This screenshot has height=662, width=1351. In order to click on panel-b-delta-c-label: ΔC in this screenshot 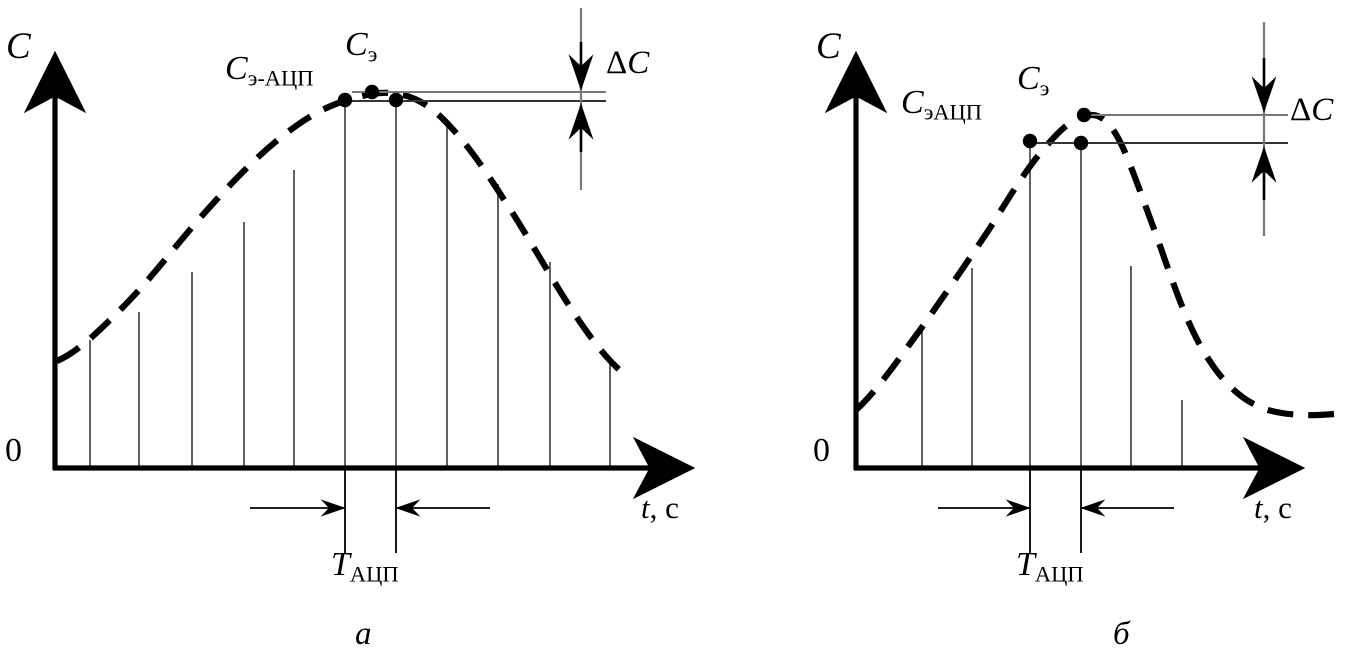, I will do `click(1311, 110)`.